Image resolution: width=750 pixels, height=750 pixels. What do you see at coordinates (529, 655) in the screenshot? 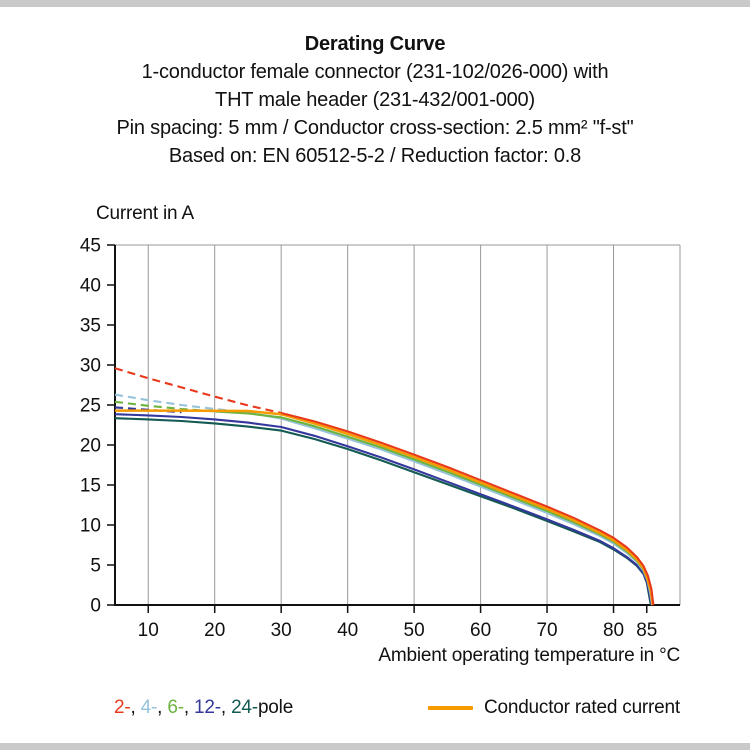
I see `x-axis-label: Ambient operating temperature in °C` at bounding box center [529, 655].